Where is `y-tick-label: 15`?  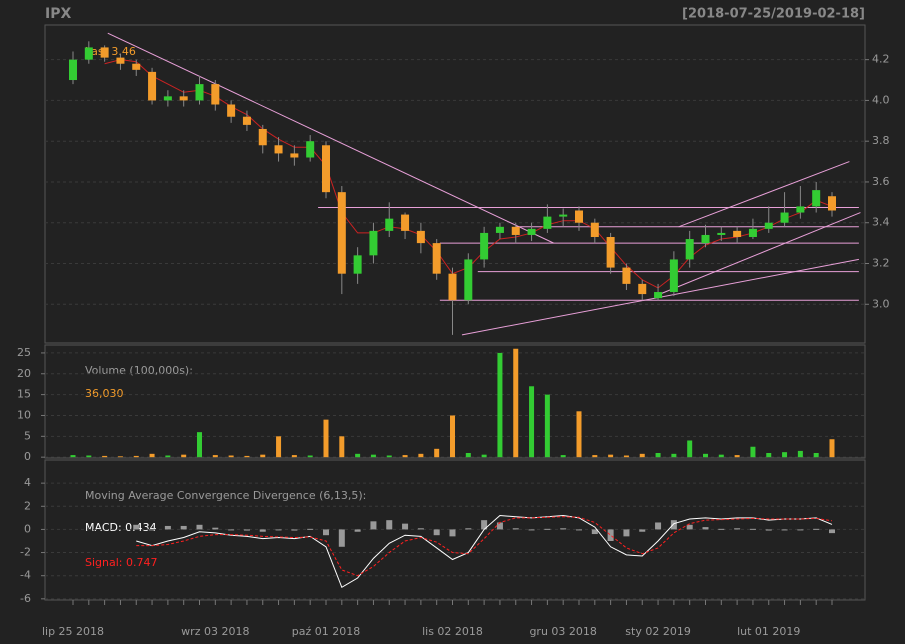
y-tick-label: 15 is located at coordinates (24, 394).